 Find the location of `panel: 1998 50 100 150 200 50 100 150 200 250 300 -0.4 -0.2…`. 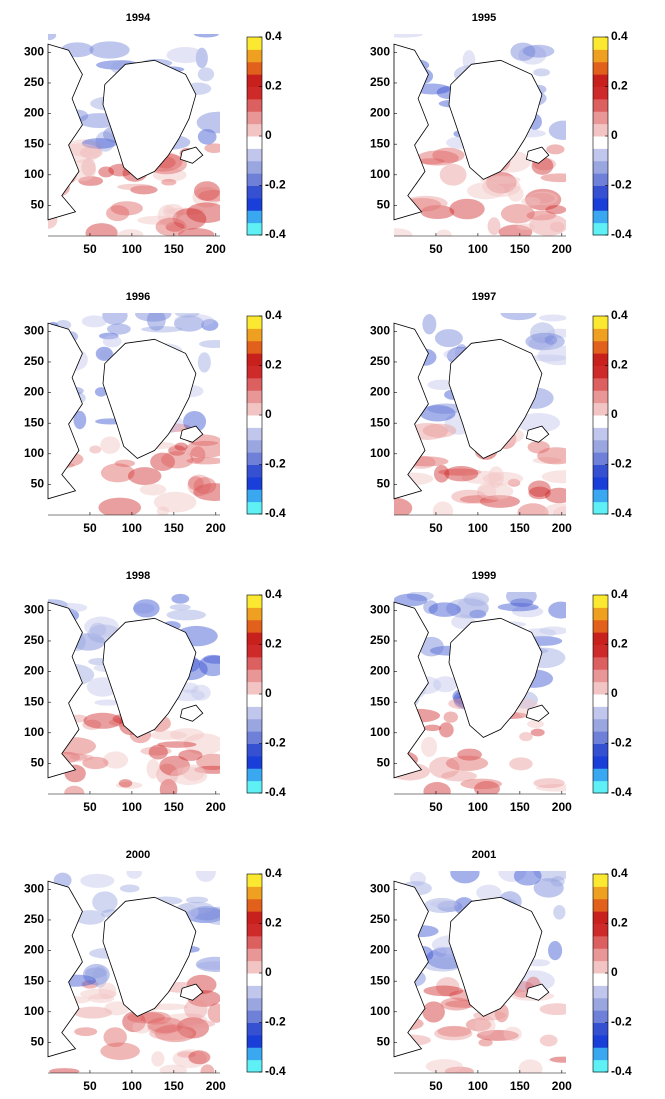

panel: 1998 50 100 150 200 50 100 150 200 250 300 -0.4 -0.2… is located at coordinates (155, 692).